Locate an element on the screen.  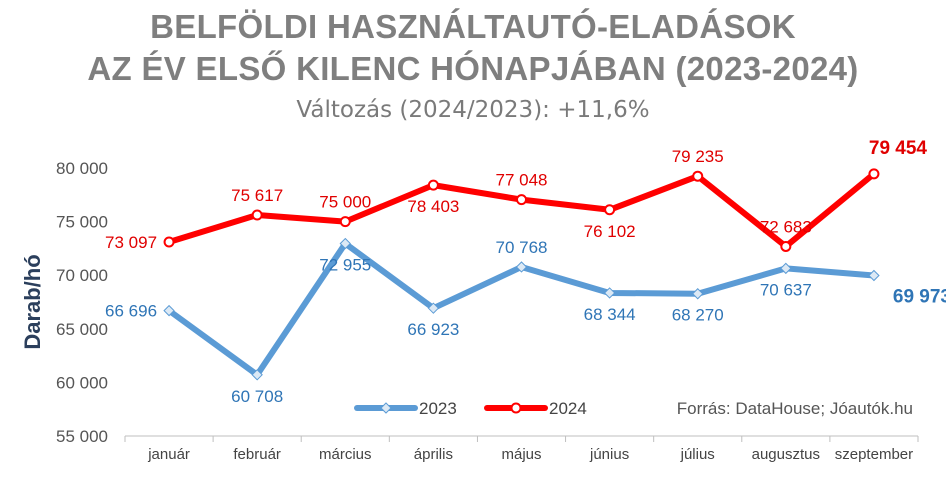
x-tick-label: szeptember is located at coordinates (874, 454).